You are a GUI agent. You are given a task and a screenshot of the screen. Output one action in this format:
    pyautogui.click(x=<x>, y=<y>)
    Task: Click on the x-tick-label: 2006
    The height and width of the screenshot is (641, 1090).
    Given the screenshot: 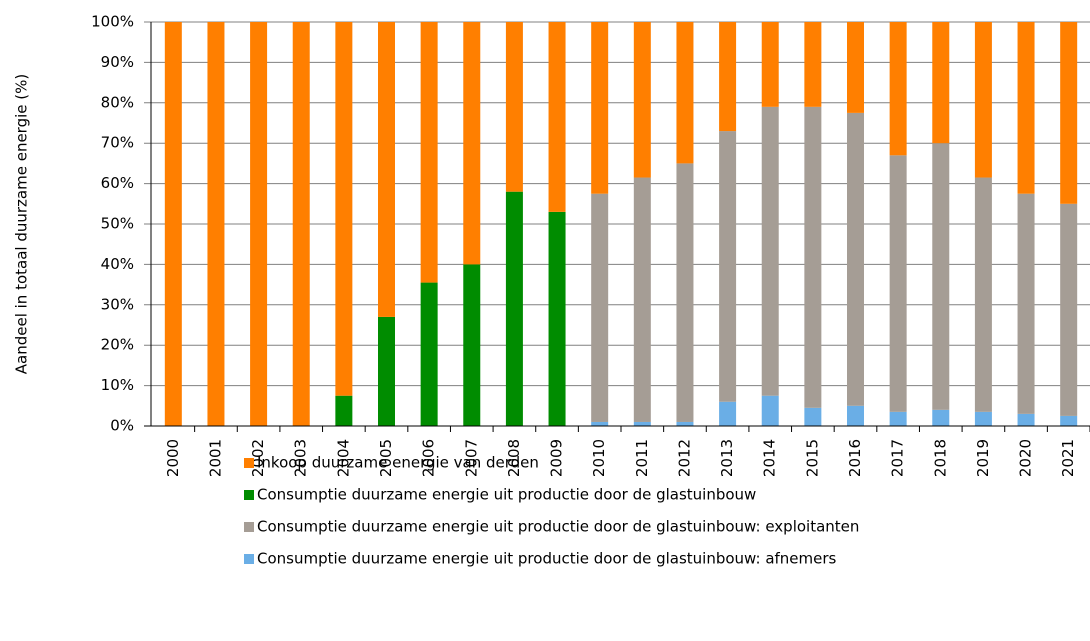 What is the action you would take?
    pyautogui.click(x=429, y=458)
    